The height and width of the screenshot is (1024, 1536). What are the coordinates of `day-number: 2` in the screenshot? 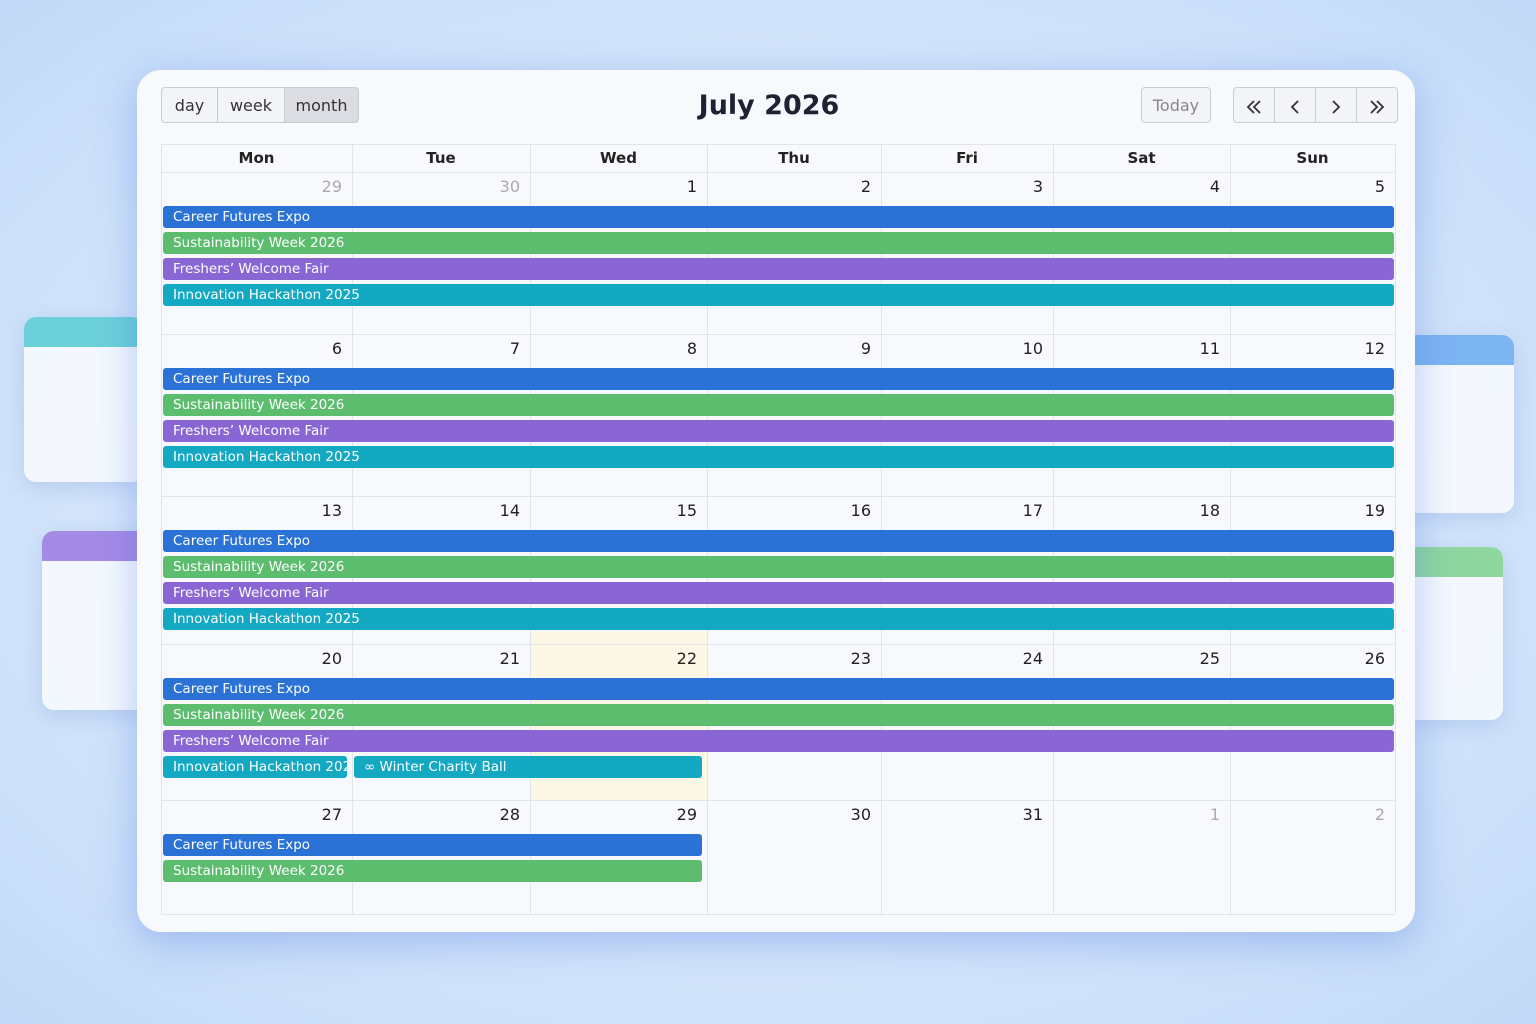 It's located at (865, 186).